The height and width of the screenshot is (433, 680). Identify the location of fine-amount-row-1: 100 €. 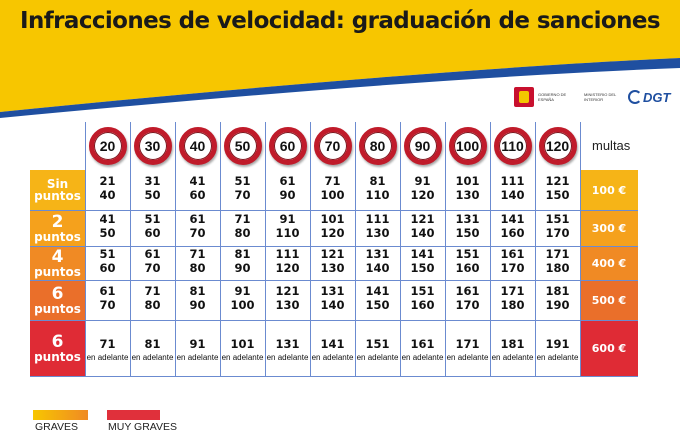
(609, 190).